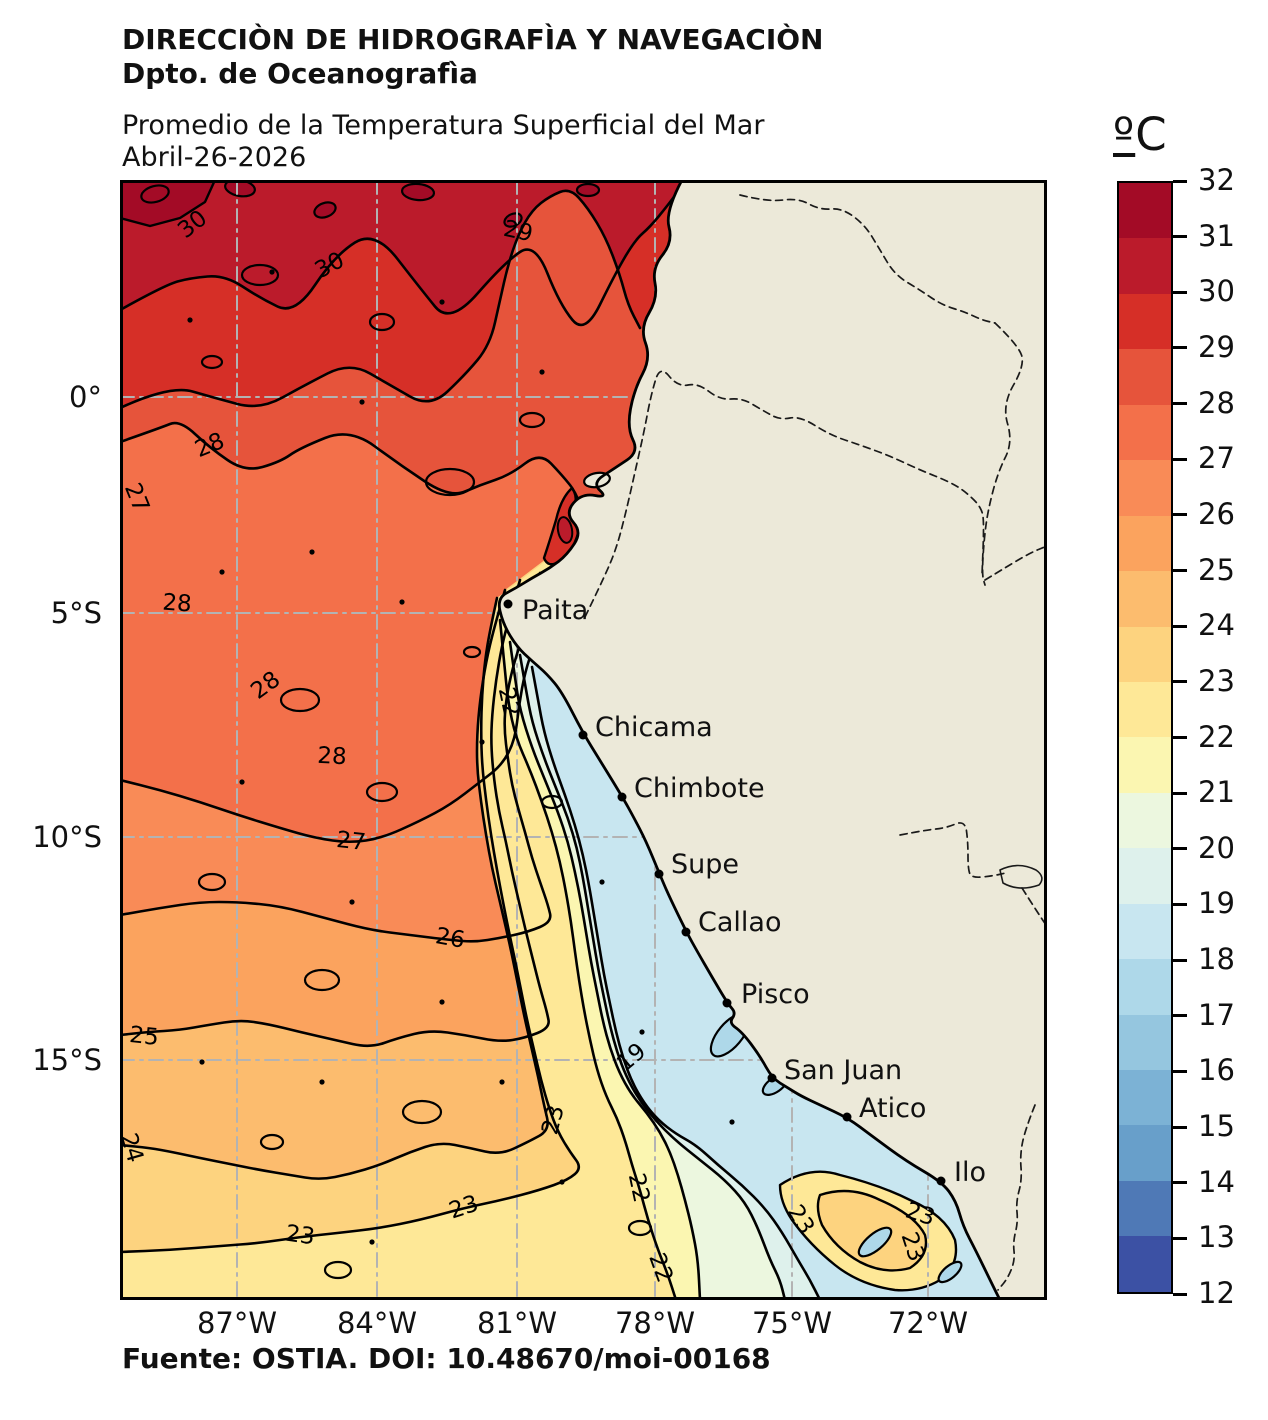 This screenshot has height=1420, width=1268. What do you see at coordinates (1151, 134) in the screenshot?
I see `colorbar-title-letter: C` at bounding box center [1151, 134].